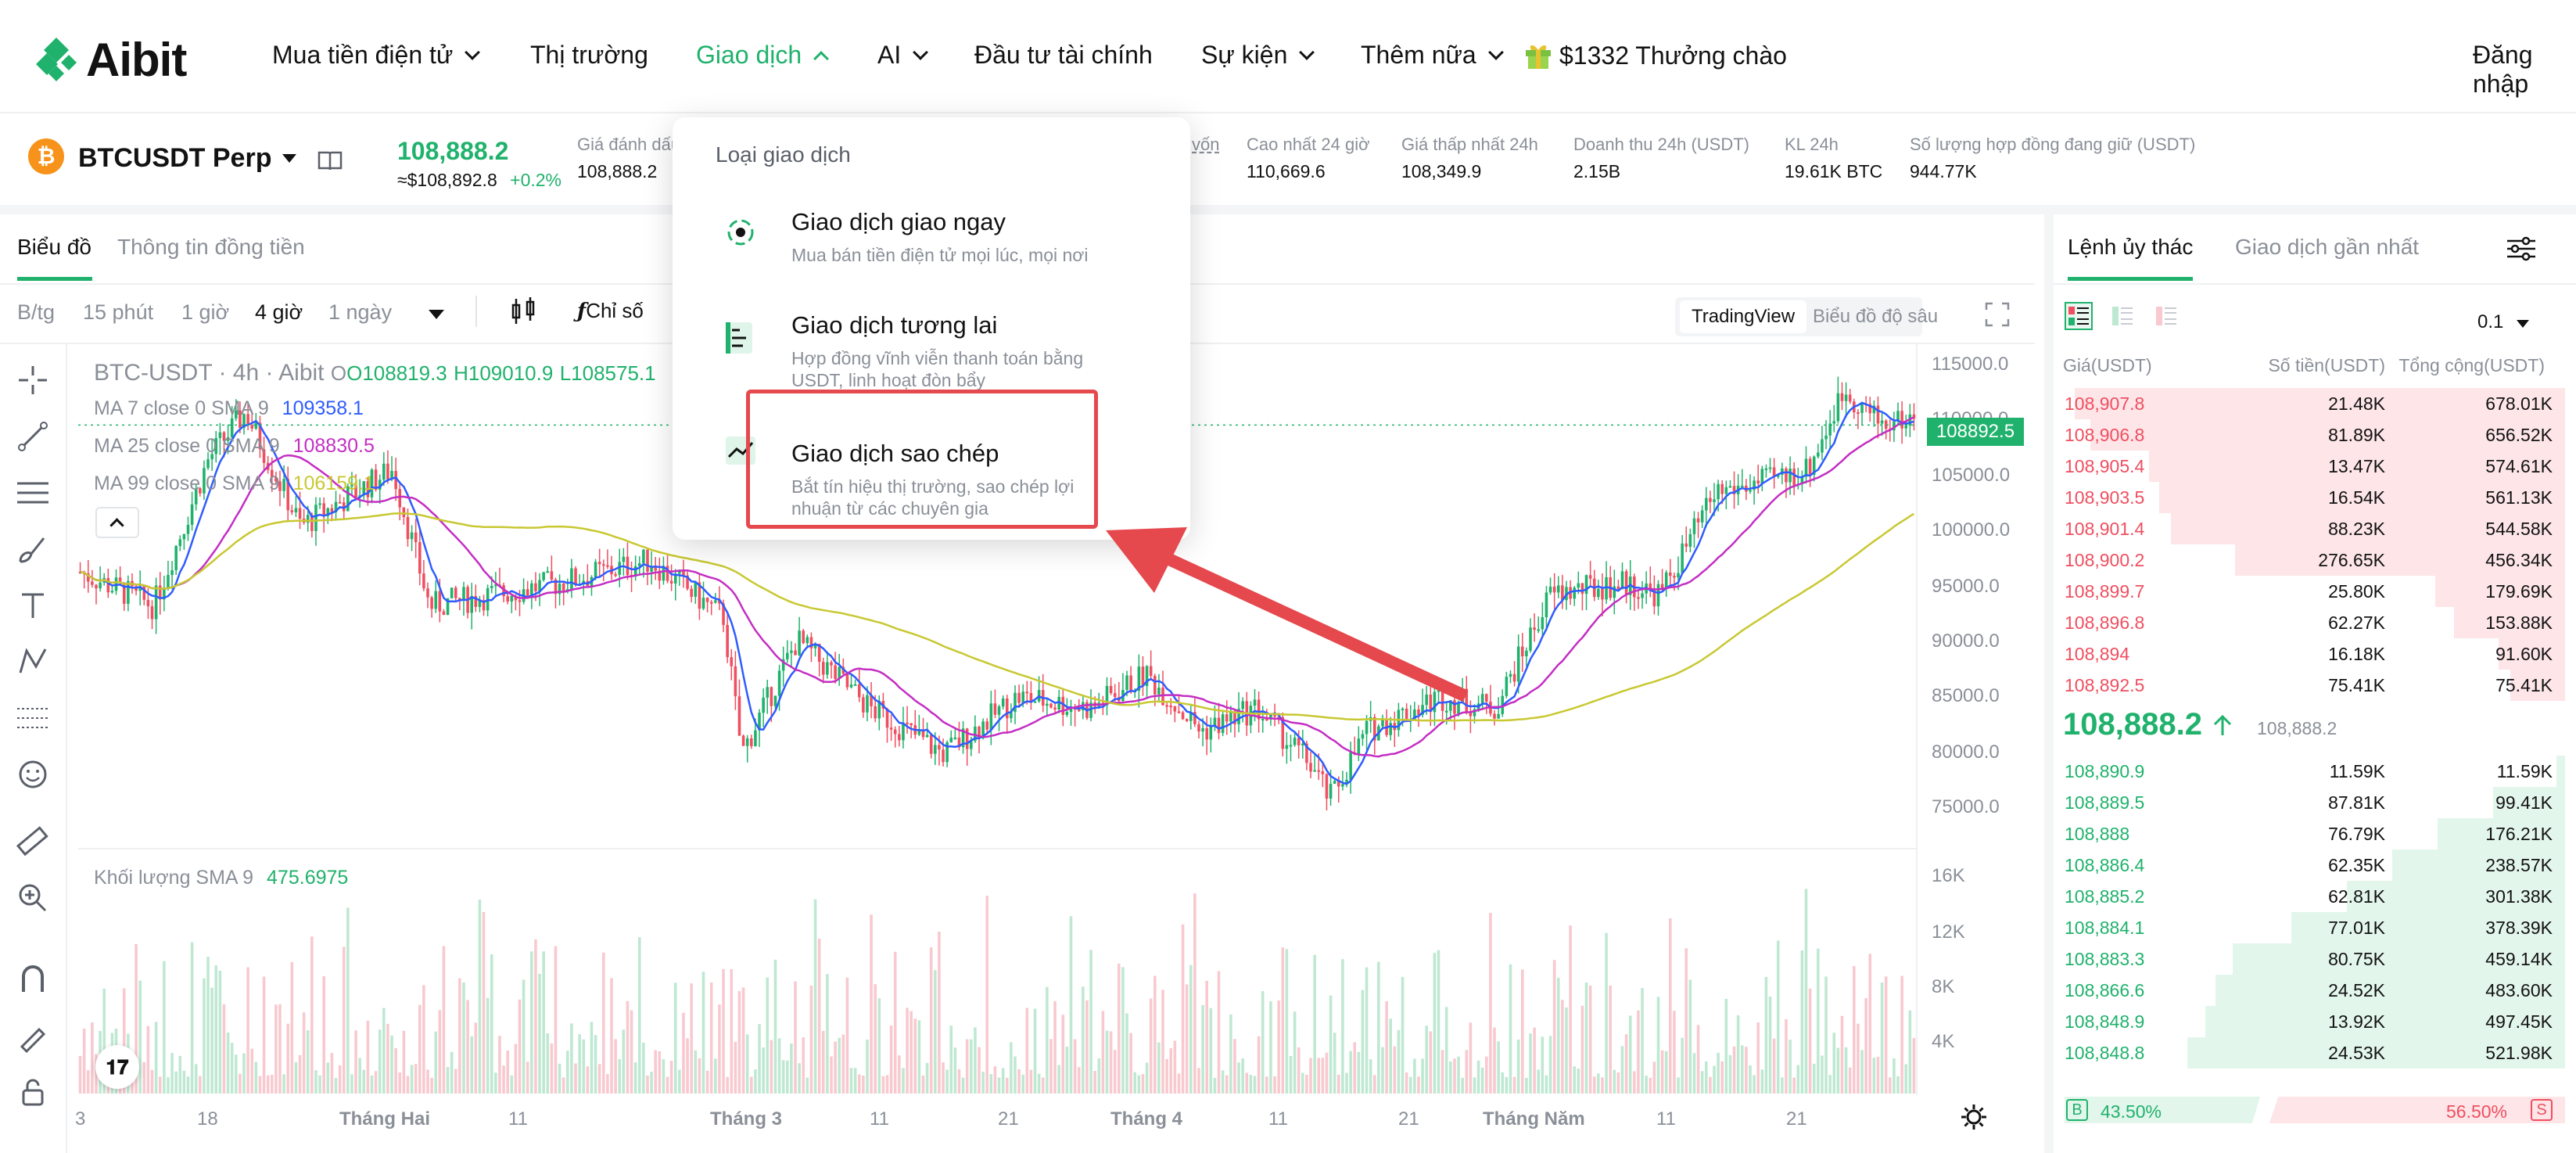 Image resolution: width=2576 pixels, height=1153 pixels. Describe the element at coordinates (2315, 896) in the screenshot. I see `bid-row: 108,885.2 62.81K 301.38K` at that location.